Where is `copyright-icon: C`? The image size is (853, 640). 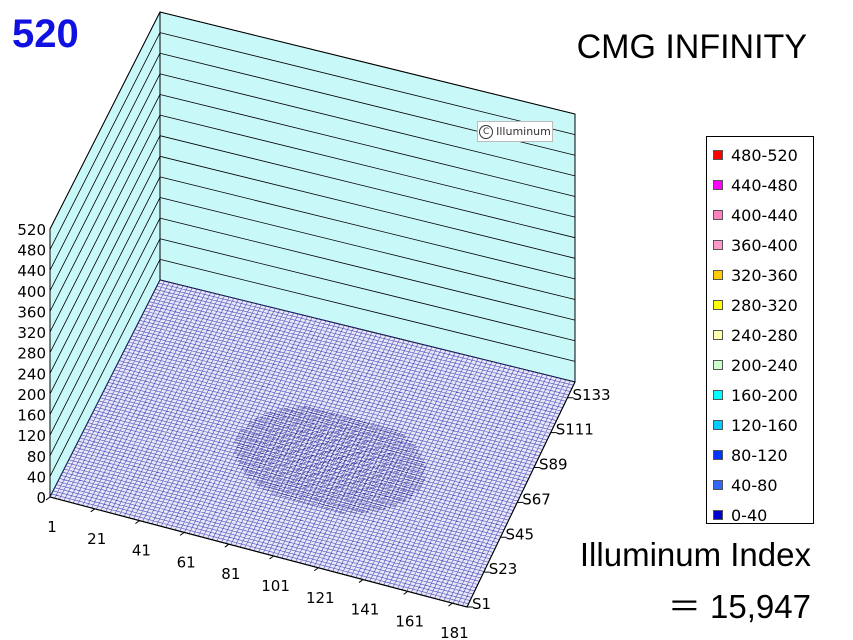
copyright-icon: C is located at coordinates (486, 131).